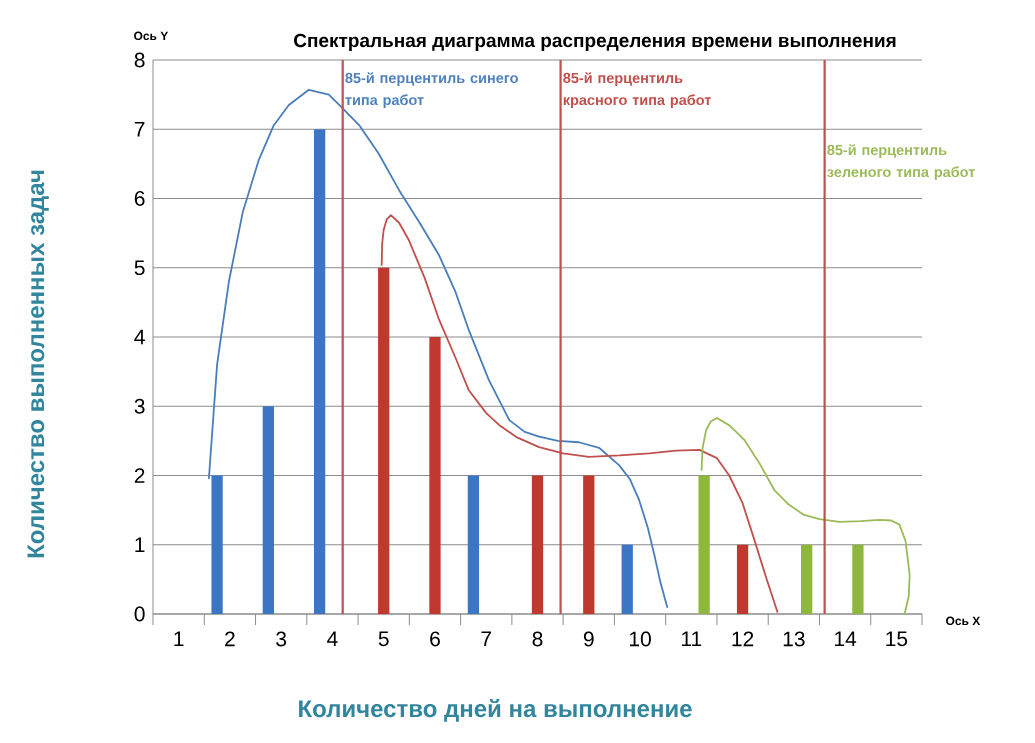 The height and width of the screenshot is (743, 1035). I want to click on x-tick-label: 7, so click(486, 638).